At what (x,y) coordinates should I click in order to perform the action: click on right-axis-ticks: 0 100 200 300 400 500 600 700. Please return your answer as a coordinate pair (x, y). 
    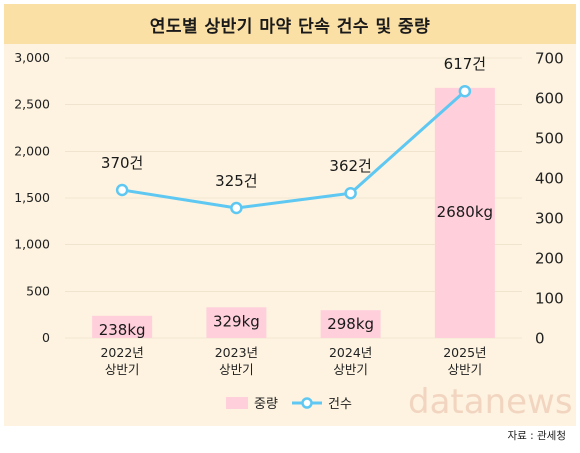
    Looking at the image, I should click on (549, 199).